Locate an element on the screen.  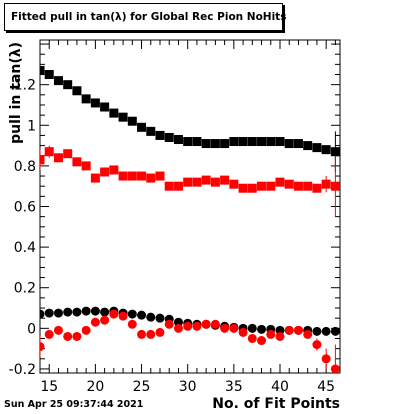
x-tick-label: 25 is located at coordinates (142, 387).